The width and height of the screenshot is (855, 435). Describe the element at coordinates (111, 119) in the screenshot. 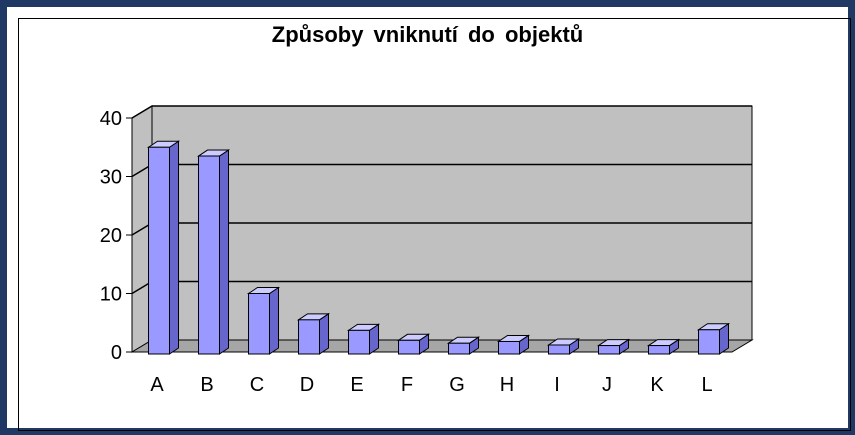

I see `y-tick-label: 40` at that location.